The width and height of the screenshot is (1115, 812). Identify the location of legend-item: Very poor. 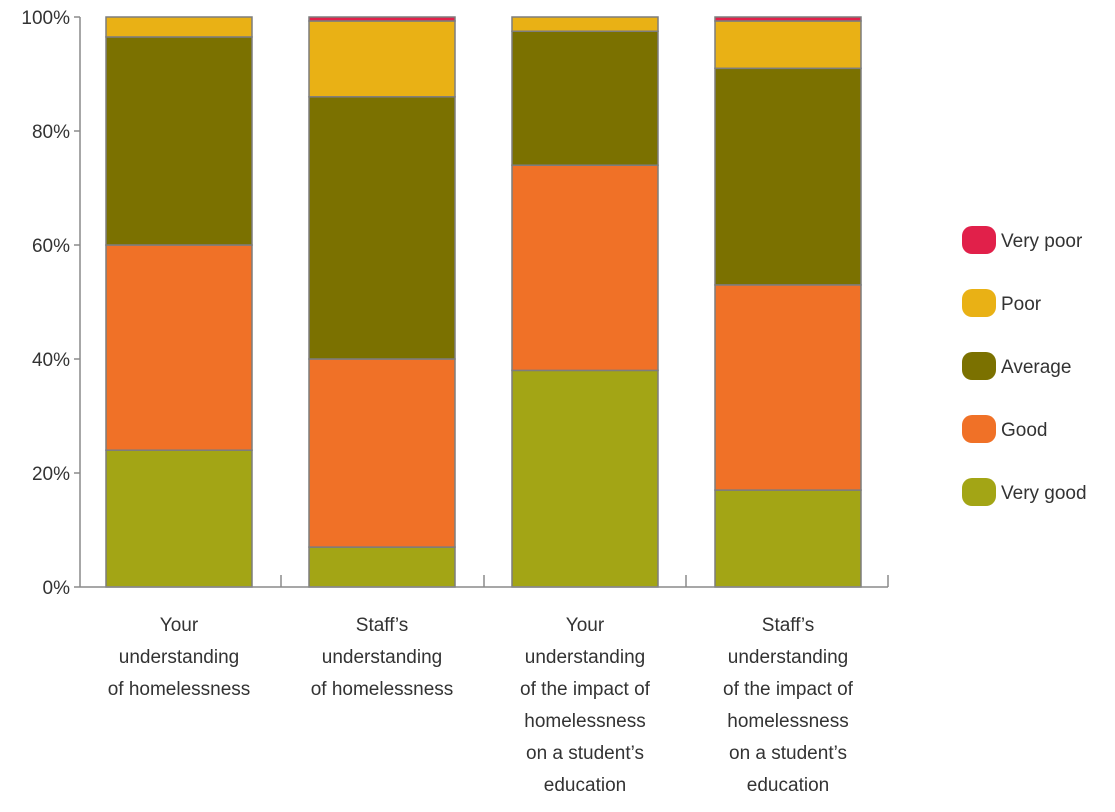
(1022, 240).